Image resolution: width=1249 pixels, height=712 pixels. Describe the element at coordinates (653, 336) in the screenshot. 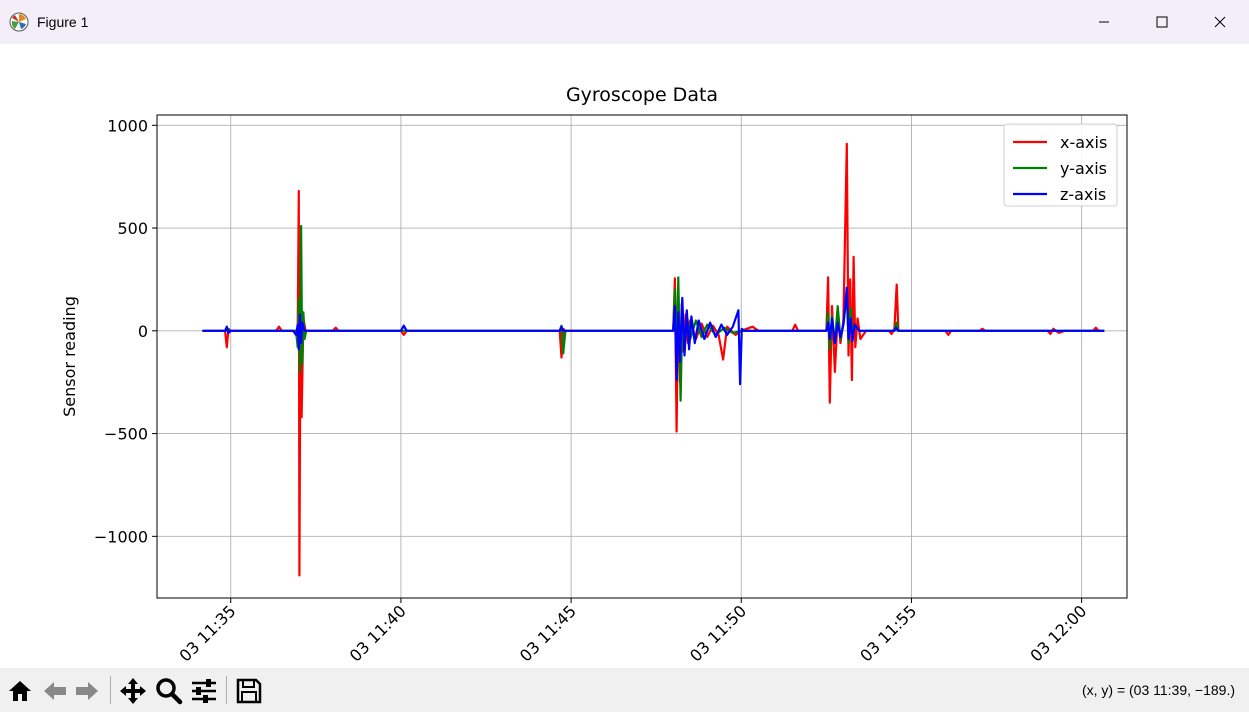

I see `series-line-z-axis` at that location.